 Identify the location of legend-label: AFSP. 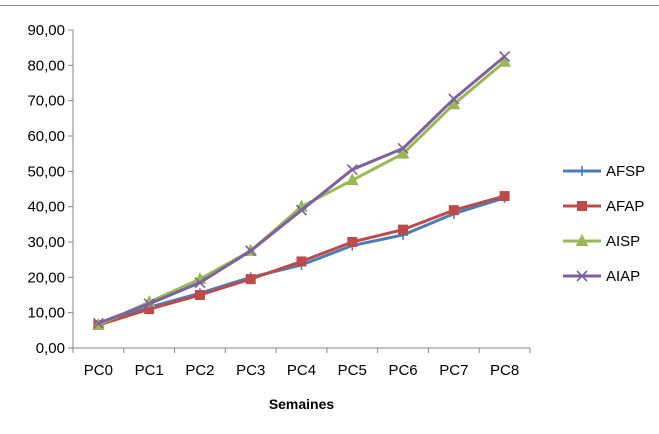
(625, 171).